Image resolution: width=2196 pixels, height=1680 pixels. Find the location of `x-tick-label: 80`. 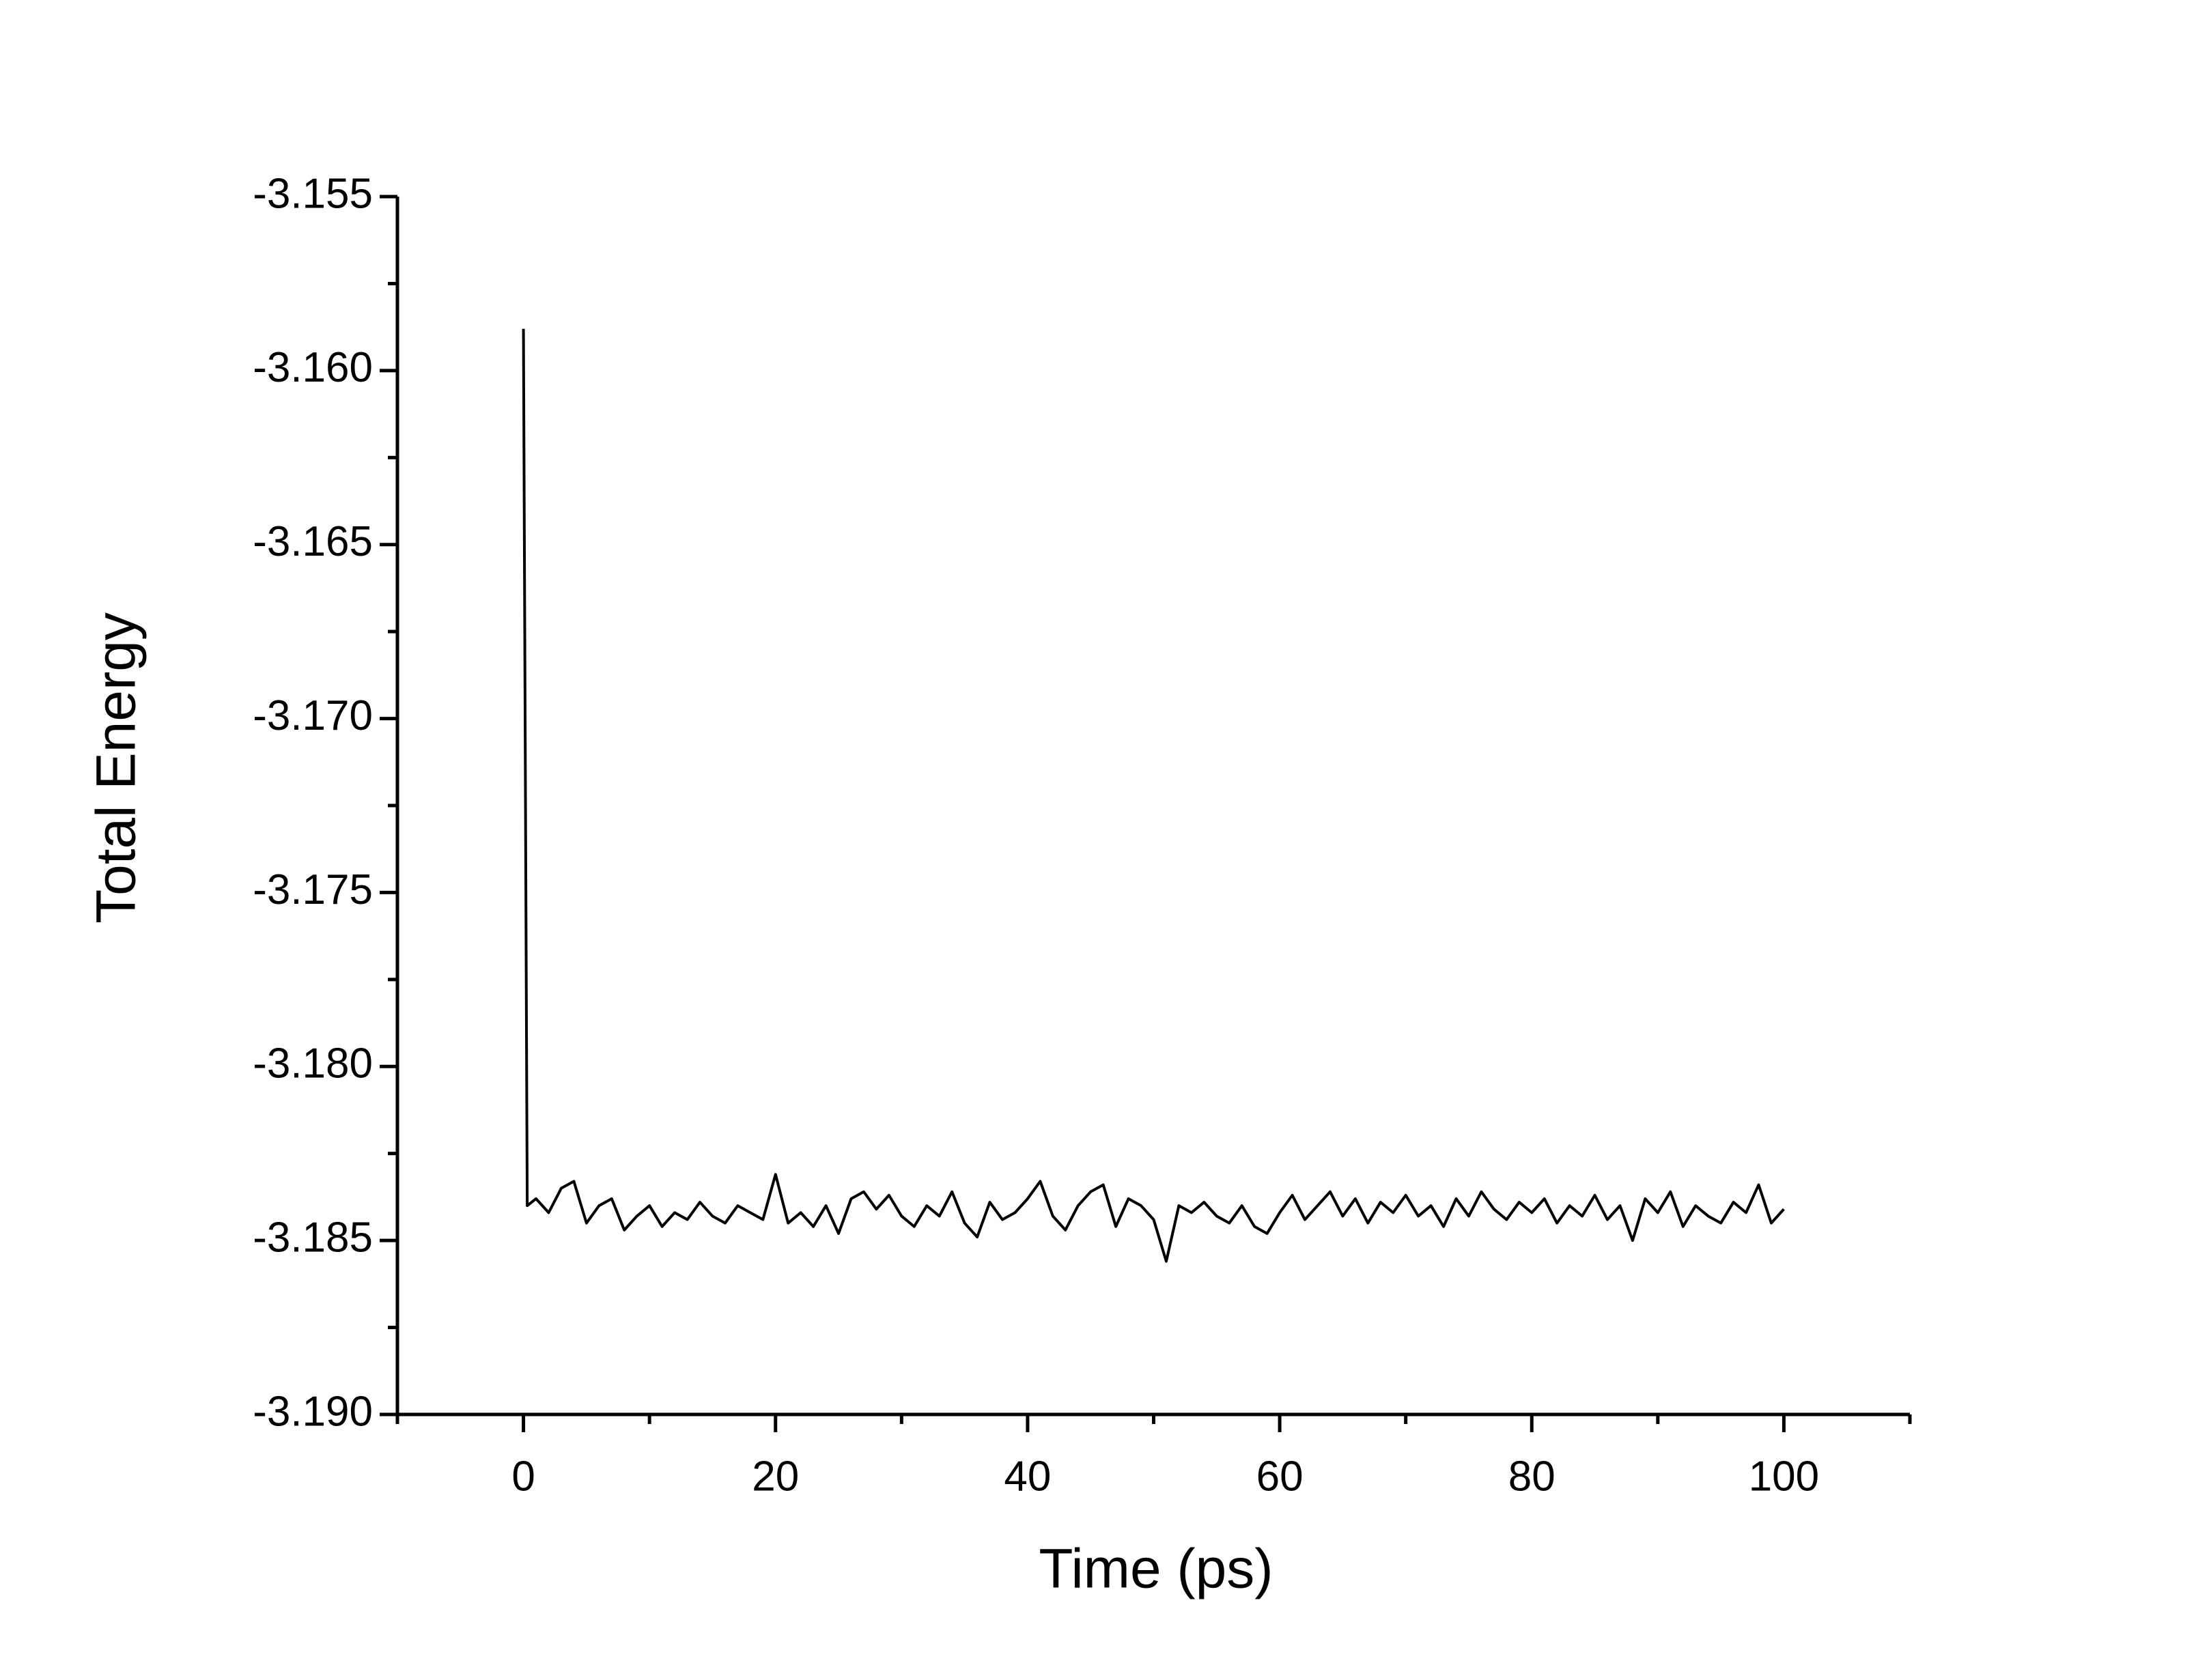

x-tick-label: 80 is located at coordinates (1532, 1476).